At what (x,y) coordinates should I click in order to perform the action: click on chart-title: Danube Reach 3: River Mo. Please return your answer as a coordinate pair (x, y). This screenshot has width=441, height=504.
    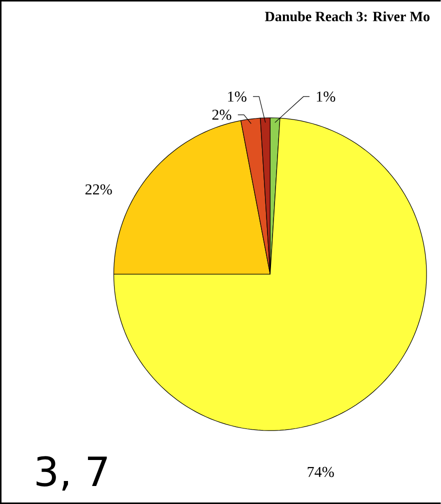
    Looking at the image, I should click on (347, 16).